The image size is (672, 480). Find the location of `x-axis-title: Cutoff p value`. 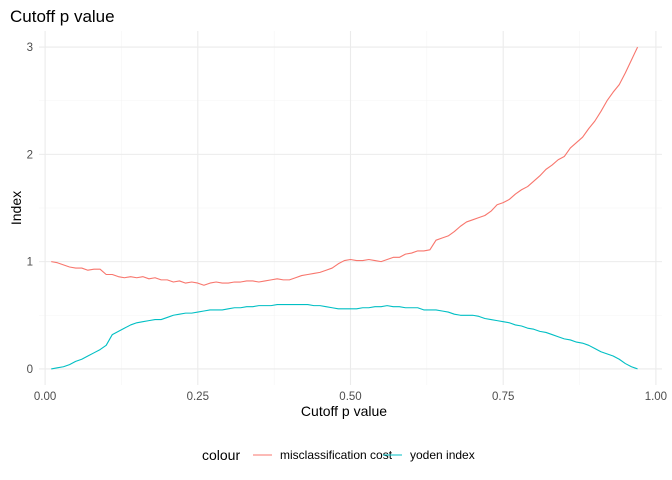

x-axis-title: Cutoff p value is located at coordinates (344, 411).